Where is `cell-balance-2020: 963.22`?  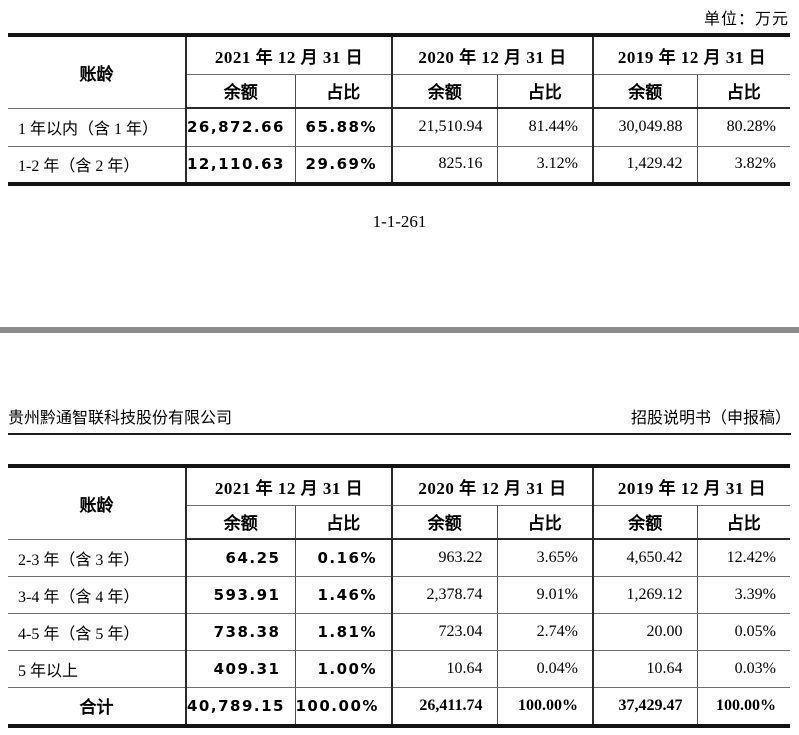 cell-balance-2020: 963.22 is located at coordinates (444, 557).